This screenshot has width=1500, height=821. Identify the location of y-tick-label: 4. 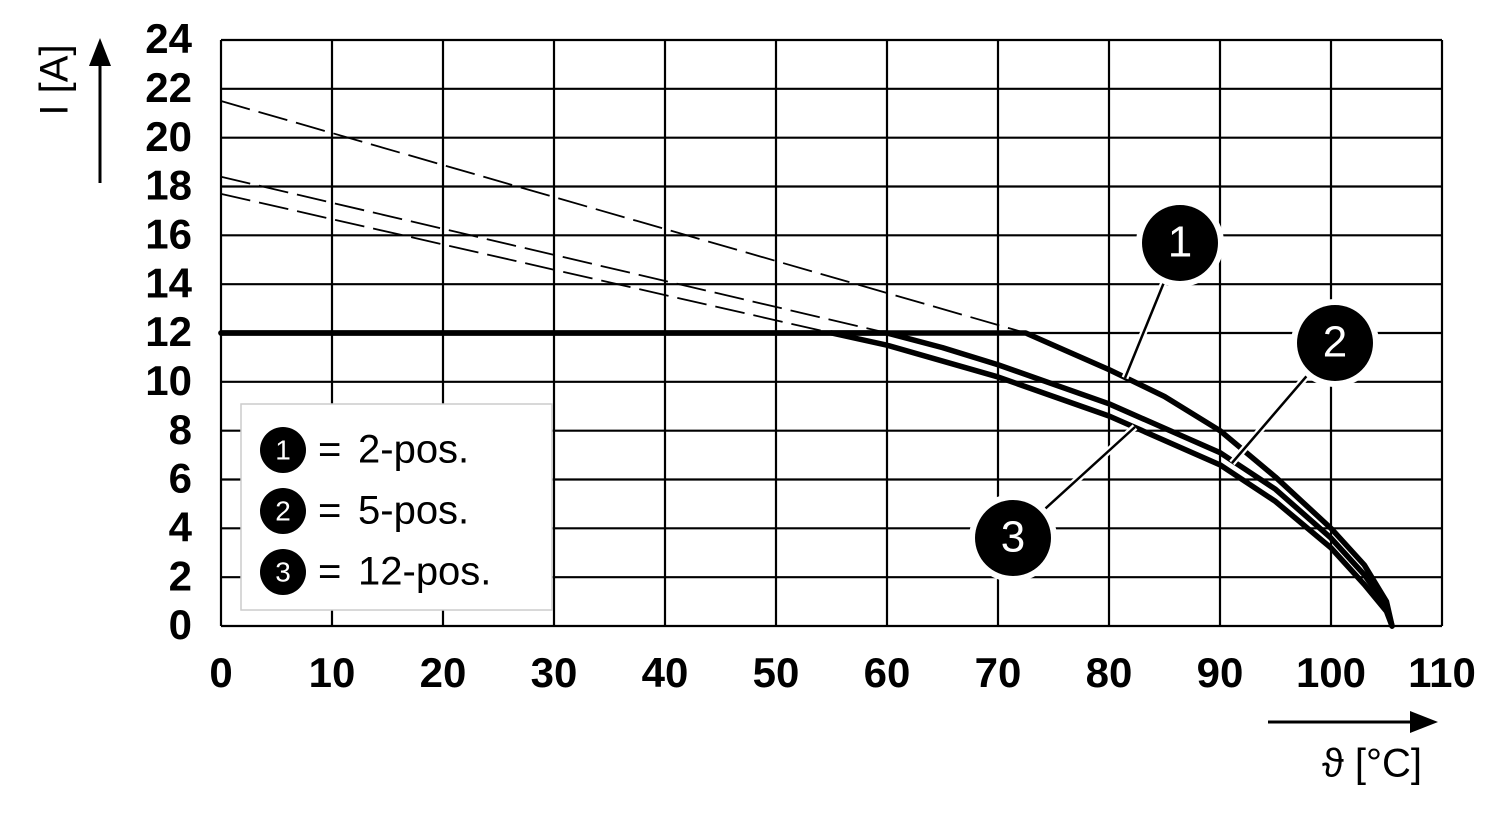
(181, 526).